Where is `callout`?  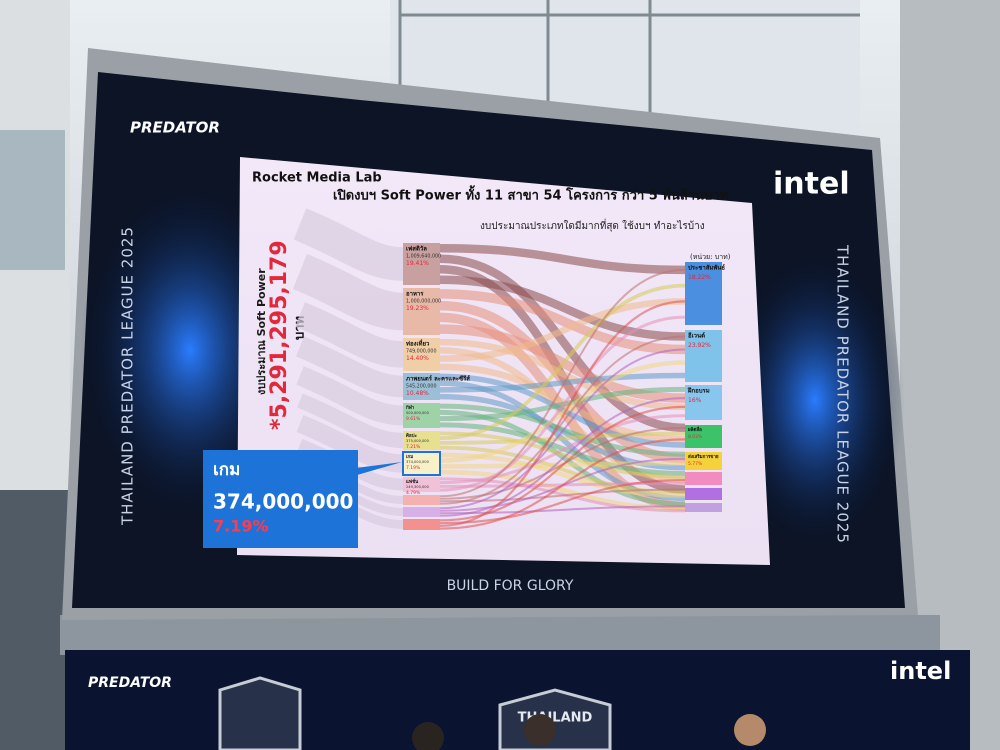 callout is located at coordinates (280, 499).